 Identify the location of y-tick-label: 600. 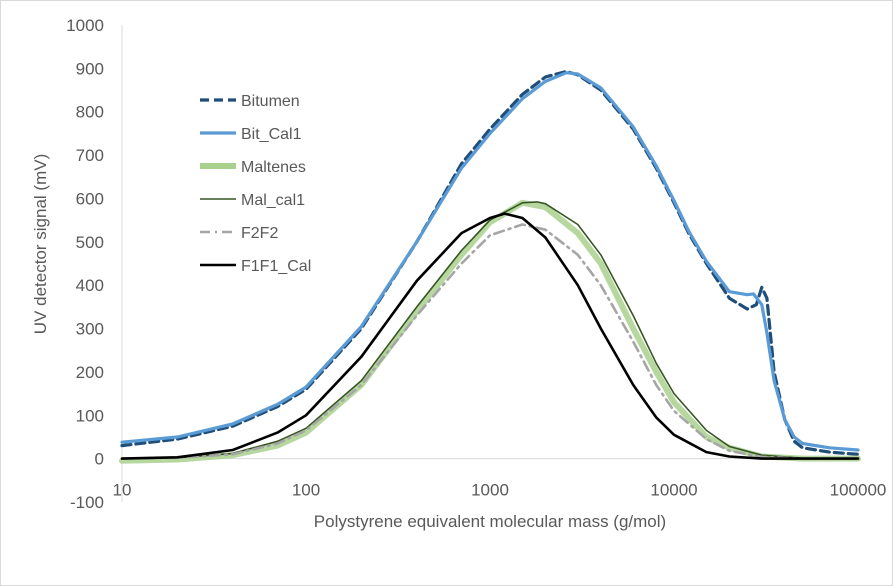
(90, 198).